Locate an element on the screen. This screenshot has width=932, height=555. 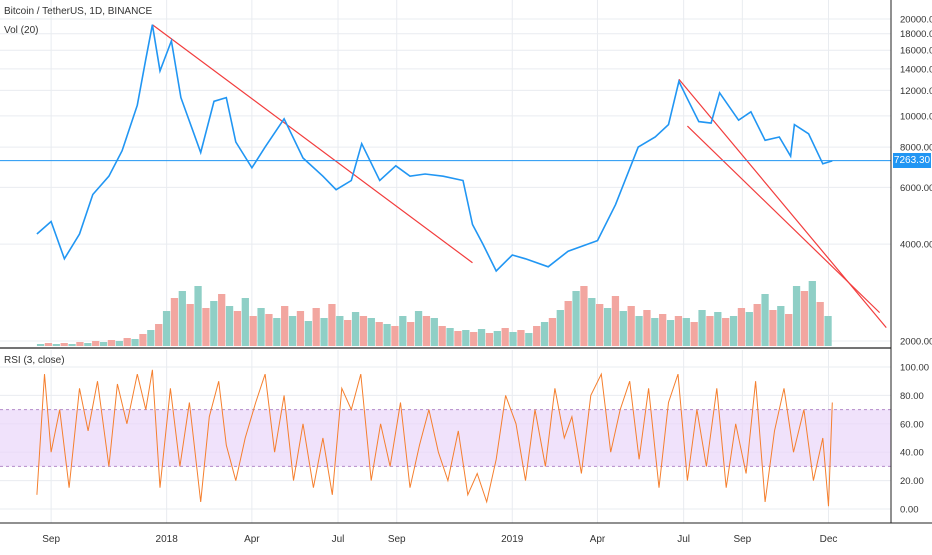
volume-bars is located at coordinates (434, 313).